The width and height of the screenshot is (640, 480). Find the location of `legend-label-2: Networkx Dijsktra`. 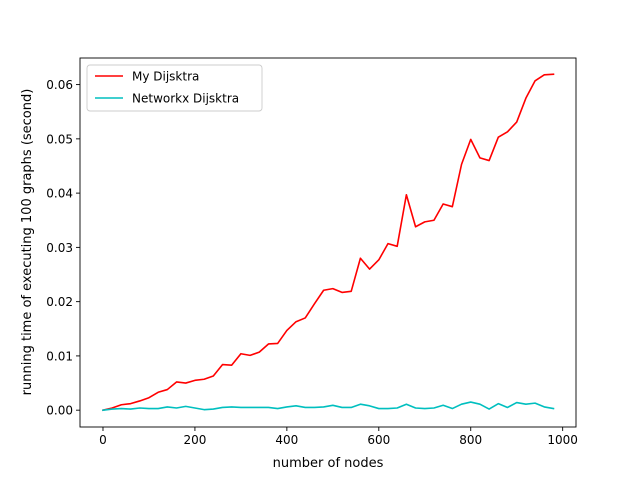

legend-label-2: Networkx Dijsktra is located at coordinates (185, 99).